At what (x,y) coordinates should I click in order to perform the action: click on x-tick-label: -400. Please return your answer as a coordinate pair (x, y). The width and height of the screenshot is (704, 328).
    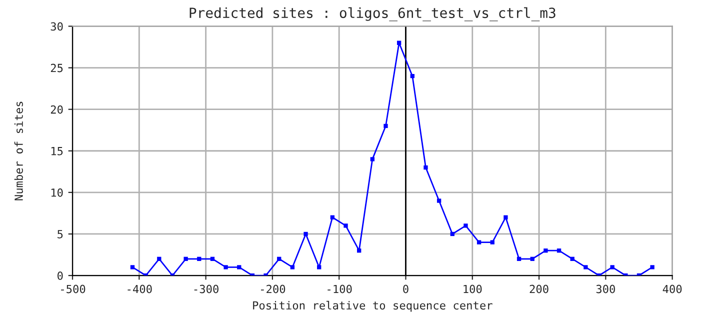
    Looking at the image, I should click on (140, 289).